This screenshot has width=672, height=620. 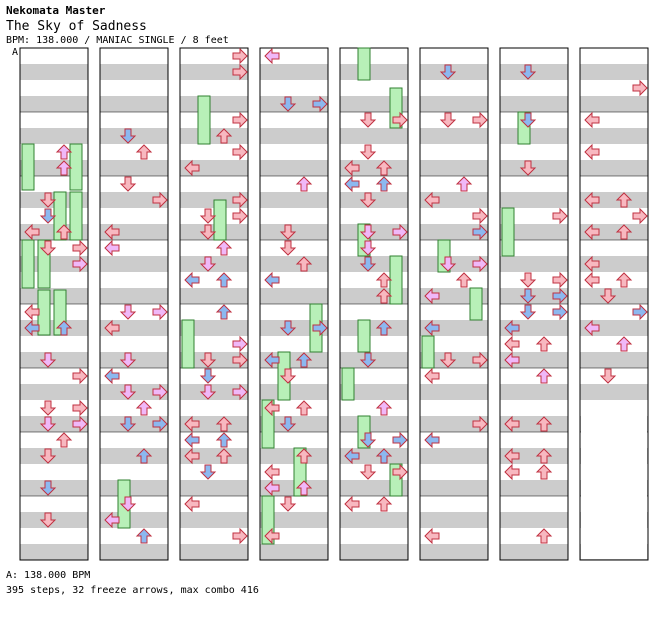 I want to click on chart-info: BPM: 138.000 / MANIAC SINGLE / 8 feet, so click(x=117, y=40).